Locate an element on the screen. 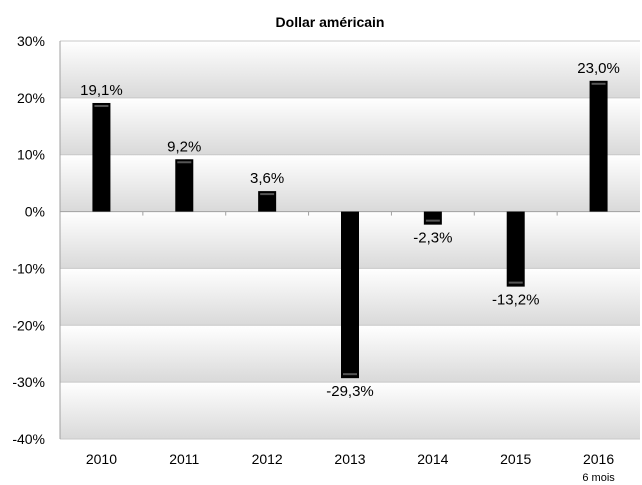  y-tick-label: 0% is located at coordinates (35, 212).